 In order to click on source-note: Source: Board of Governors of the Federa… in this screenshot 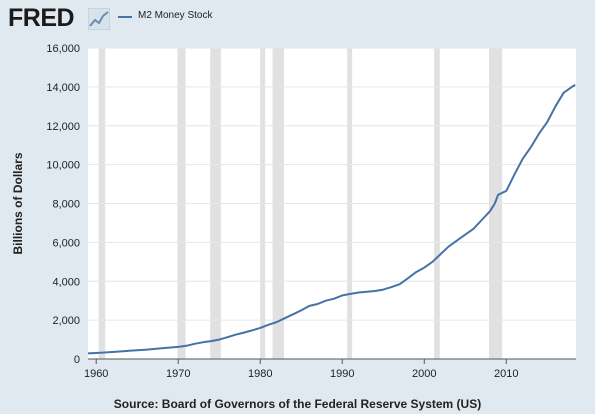, I will do `click(297, 404)`.